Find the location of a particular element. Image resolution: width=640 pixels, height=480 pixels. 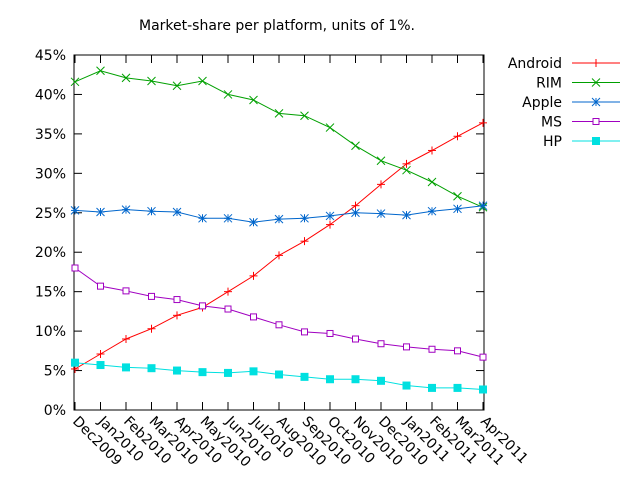

series-ms is located at coordinates (279, 312).